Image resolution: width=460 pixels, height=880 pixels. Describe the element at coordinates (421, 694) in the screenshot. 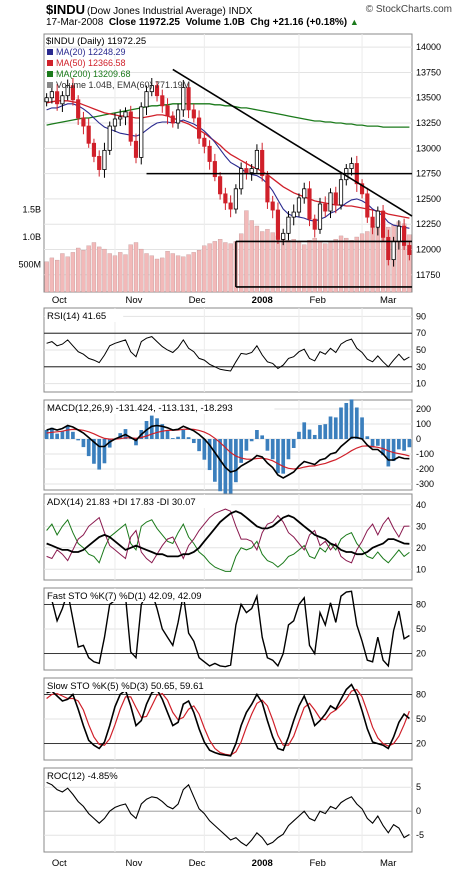

I see `slow-sto-tick-label: 80` at that location.